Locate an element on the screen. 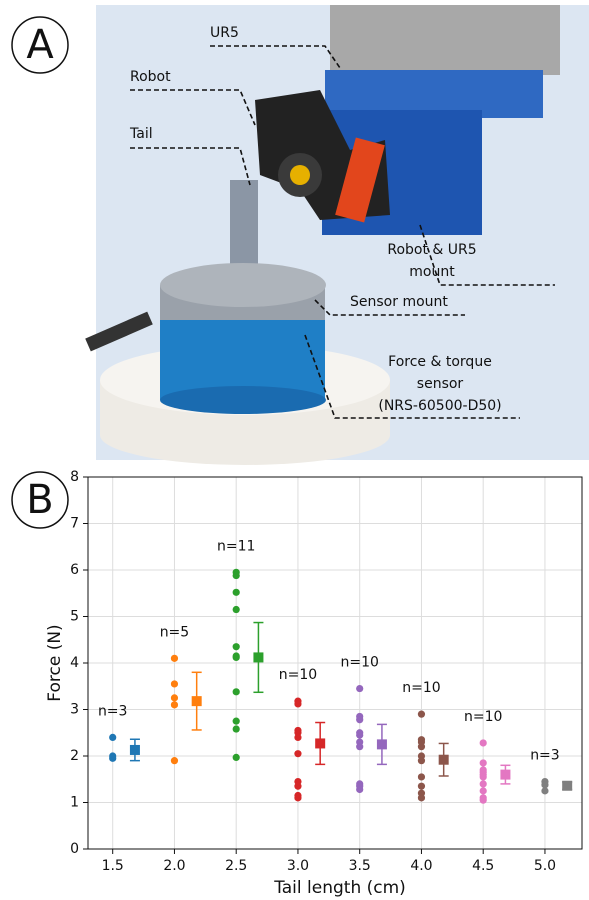 This screenshot has width=589, height=900. x-tick-label: 4.0 is located at coordinates (421, 866).